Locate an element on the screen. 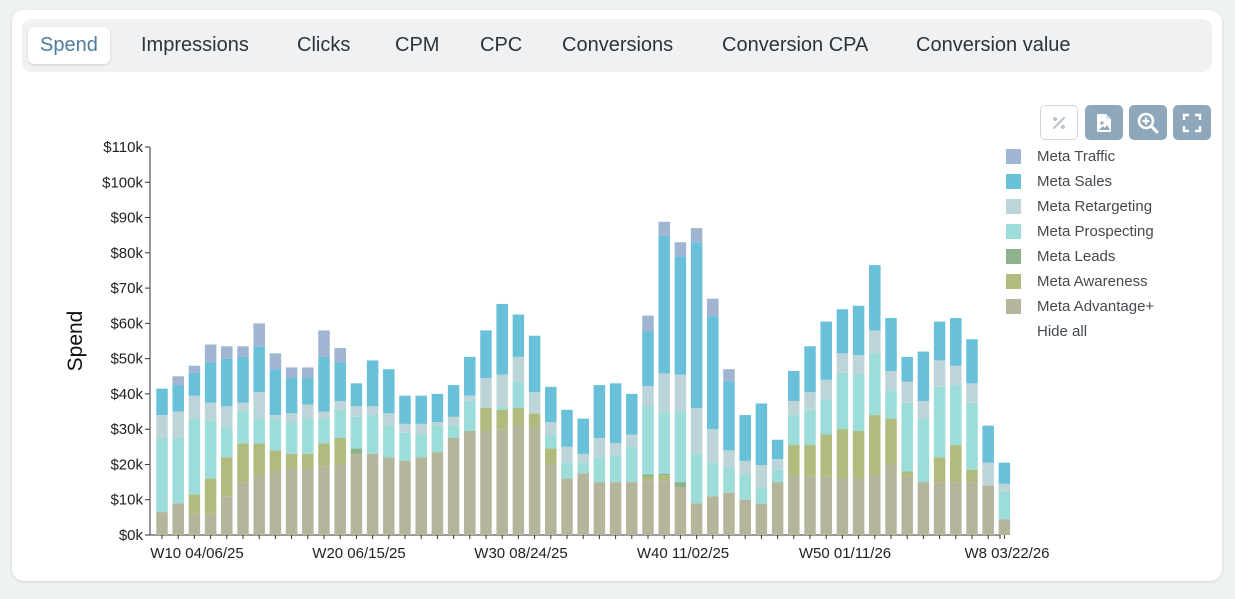  tab-conversion-value: Conversion value is located at coordinates (993, 45).